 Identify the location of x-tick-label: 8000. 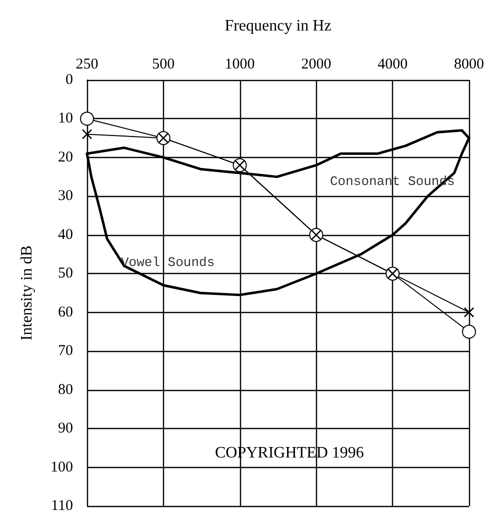
(469, 64).